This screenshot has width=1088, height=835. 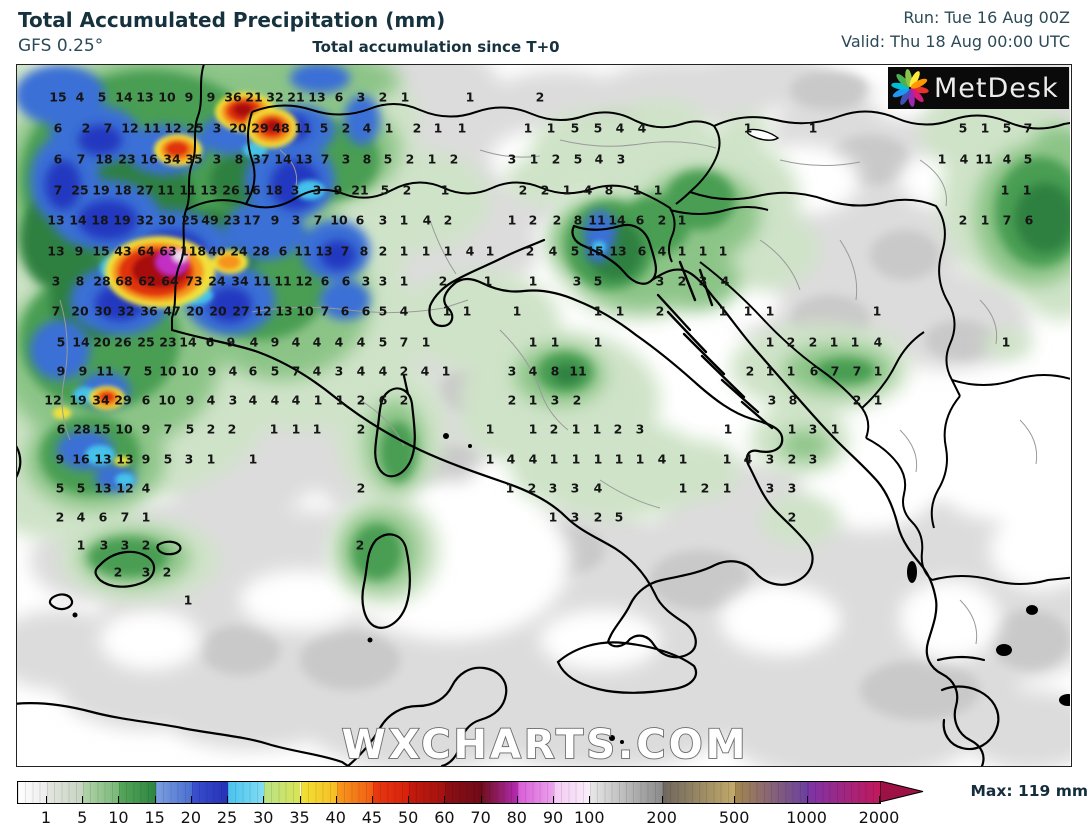 What do you see at coordinates (254, 97) in the screenshot?
I see `precip-value: 21` at bounding box center [254, 97].